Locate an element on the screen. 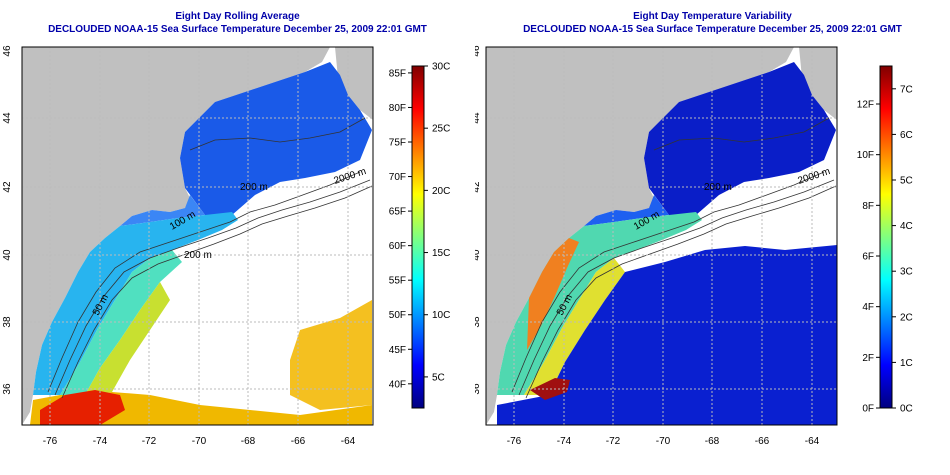 The height and width of the screenshot is (475, 950). fahrenheit-tick-label: 75F is located at coordinates (397, 143).